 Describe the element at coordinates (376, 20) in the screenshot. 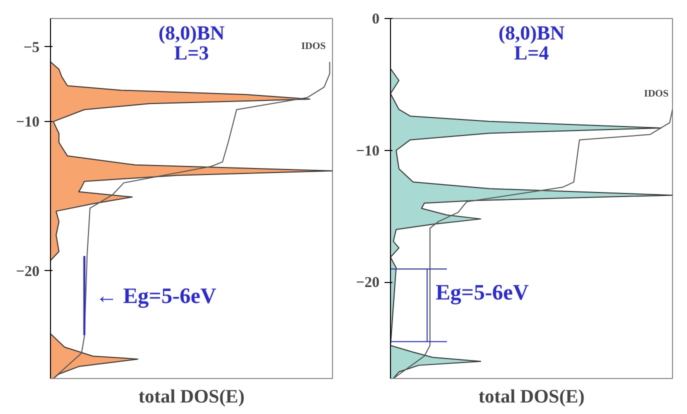

I see `y-tick-label: 0` at that location.